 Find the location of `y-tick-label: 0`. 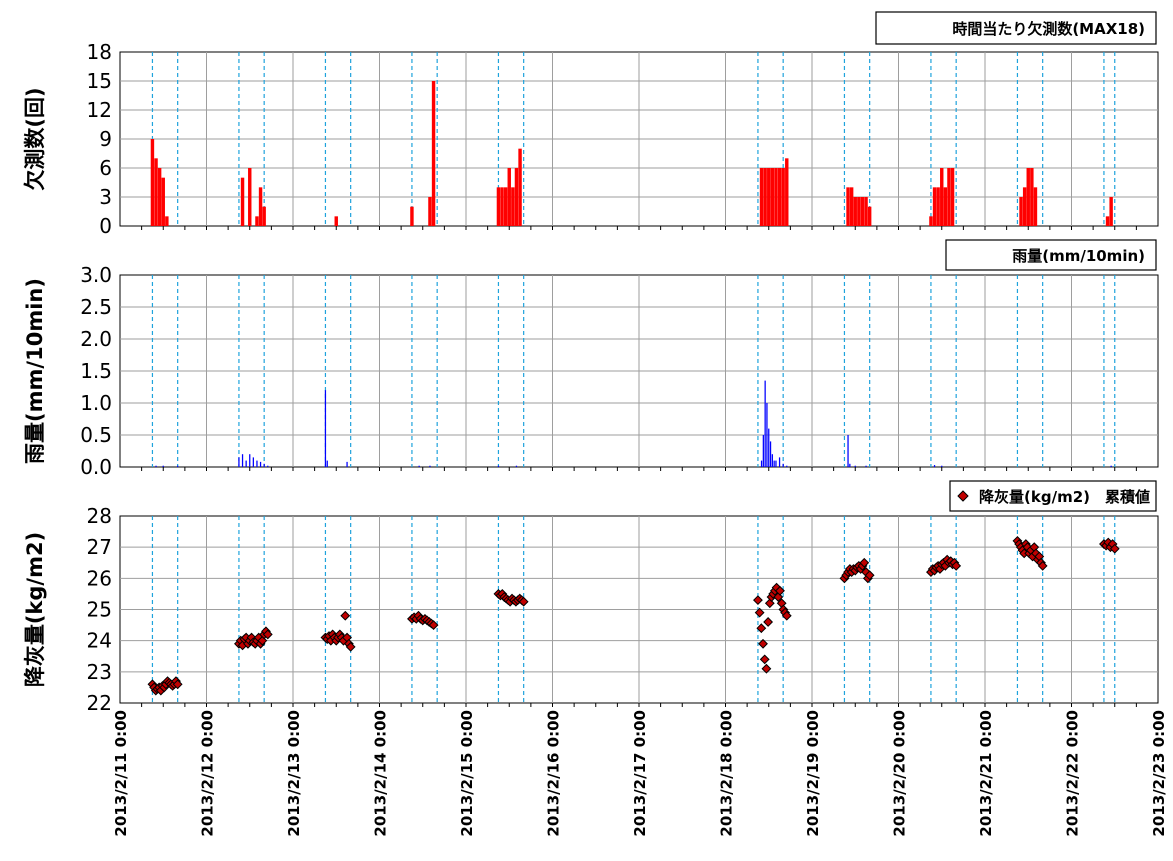

y-tick-label: 0 is located at coordinates (105, 226).